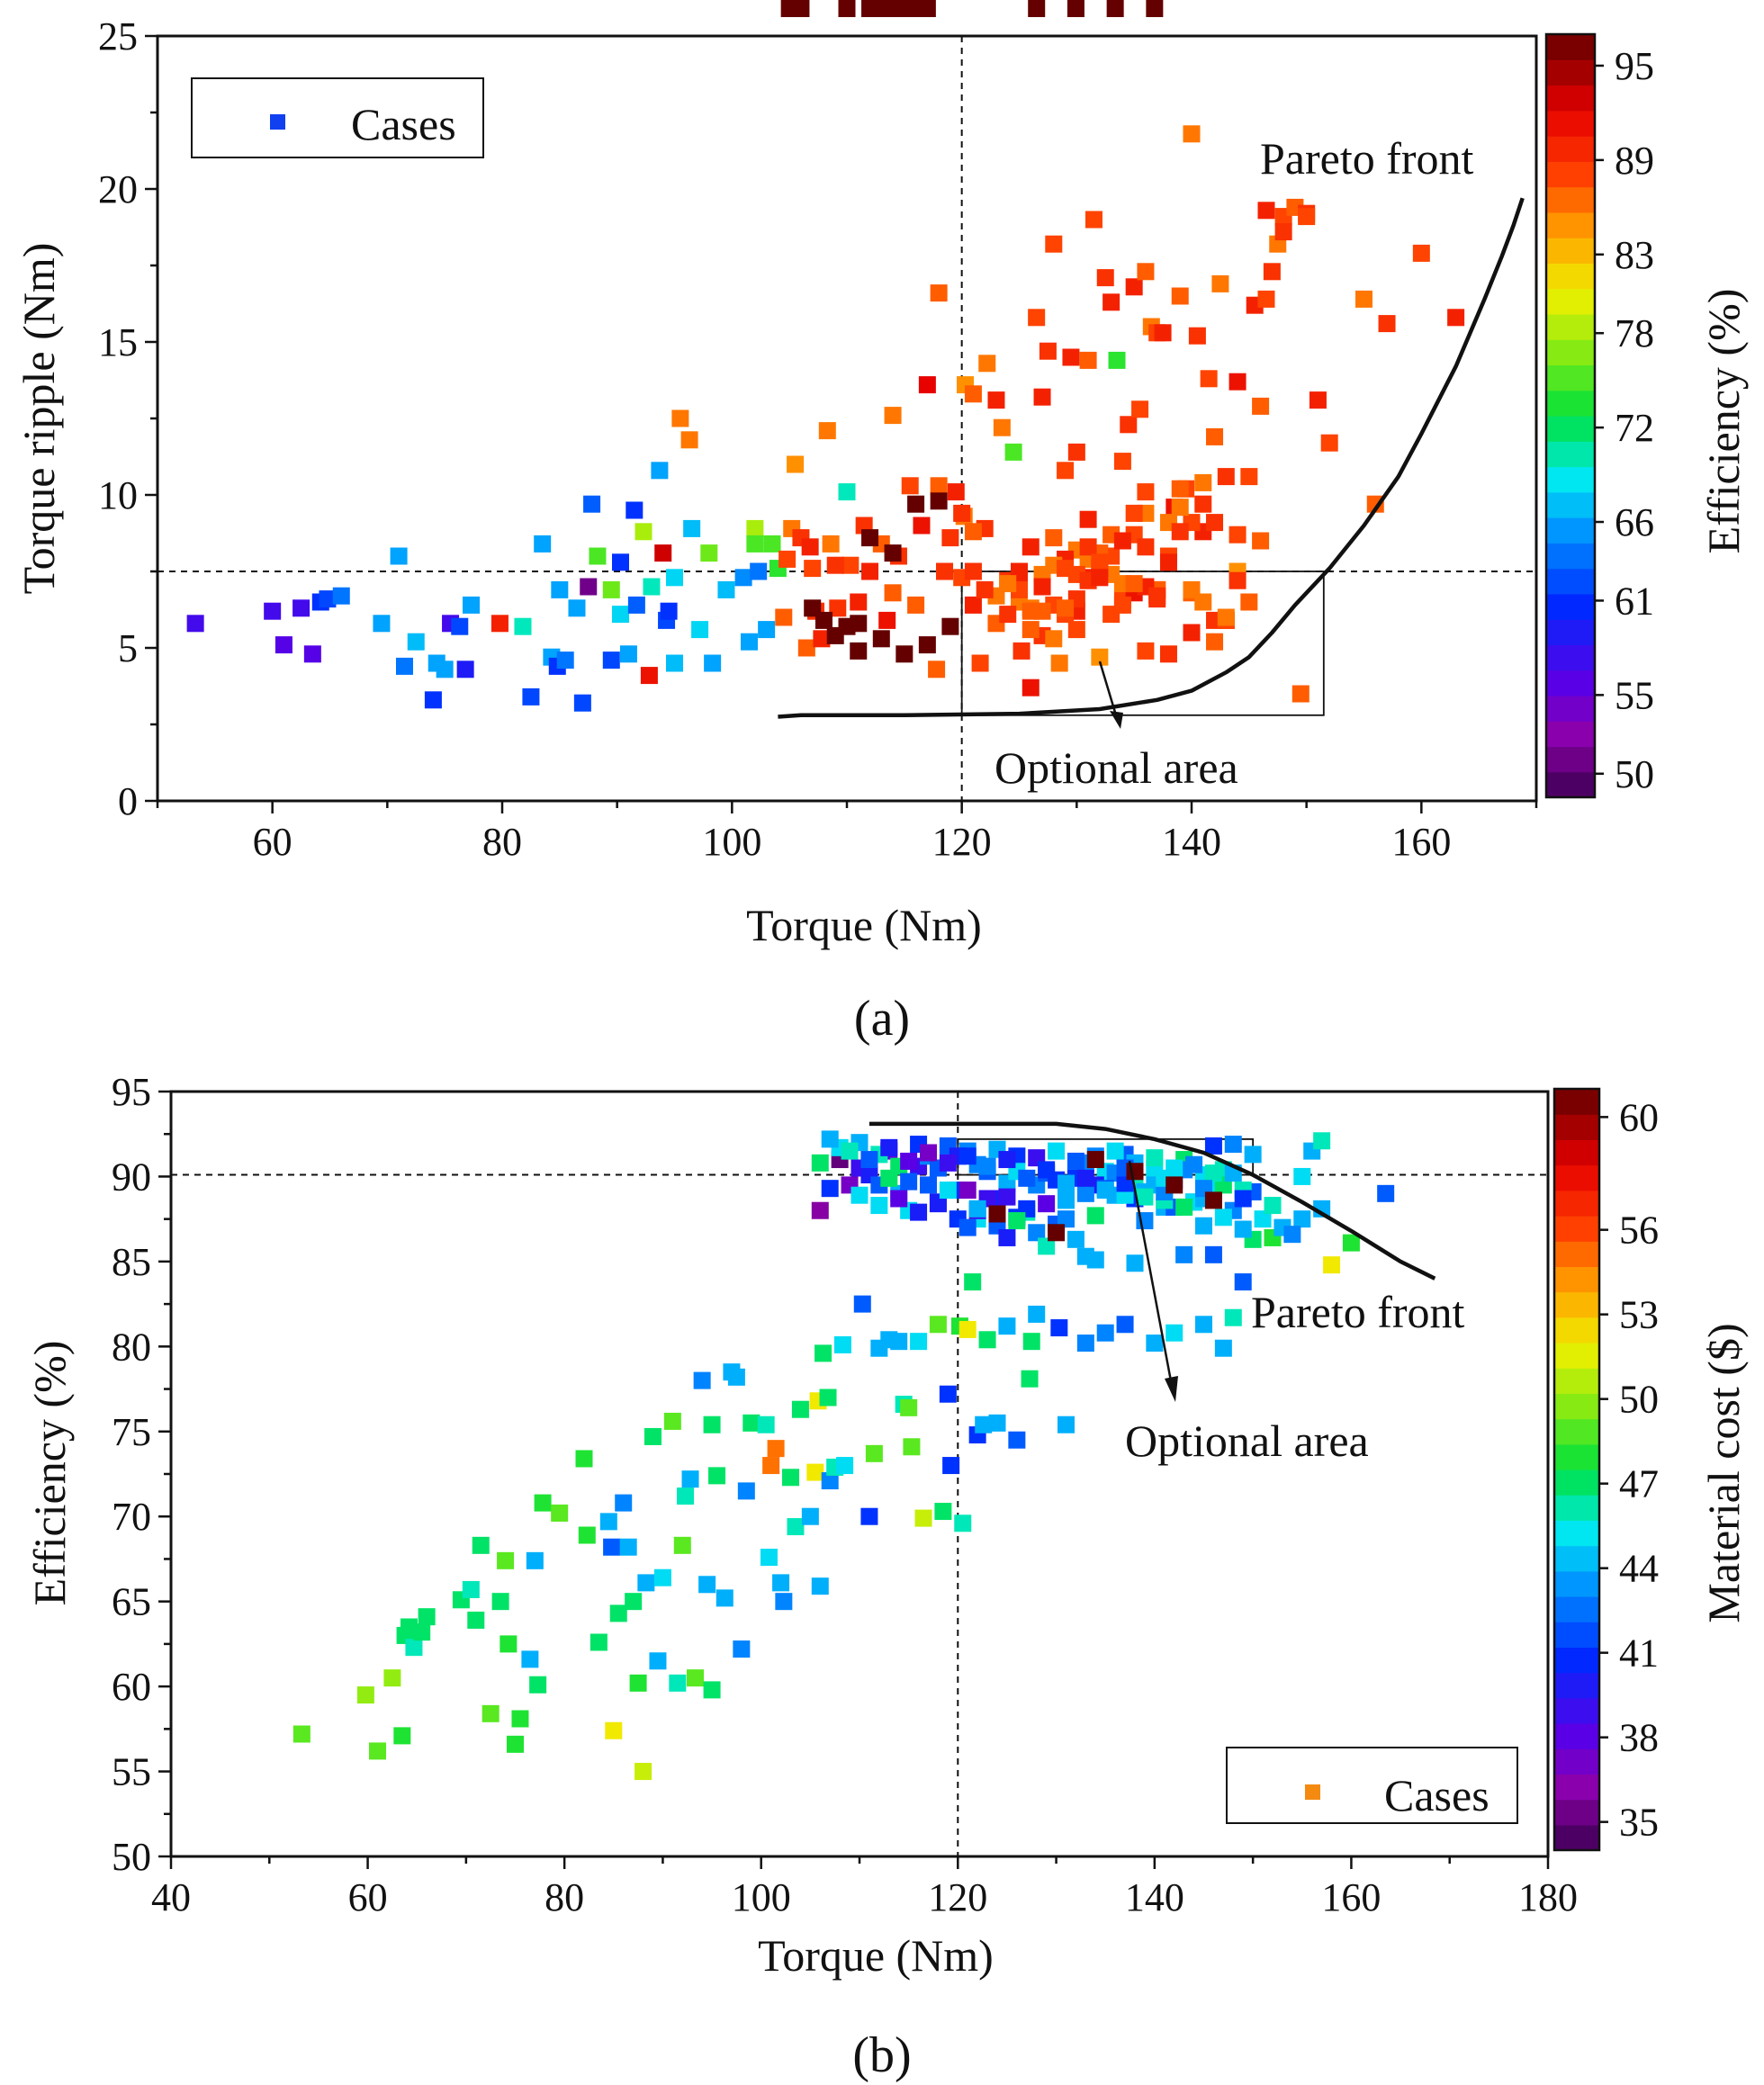 The width and height of the screenshot is (1764, 2085). Describe the element at coordinates (141, 1474) in the screenshot. I see `panel-b-y-axis: 50 55 60 65 70 75 80 85 90 95` at that location.